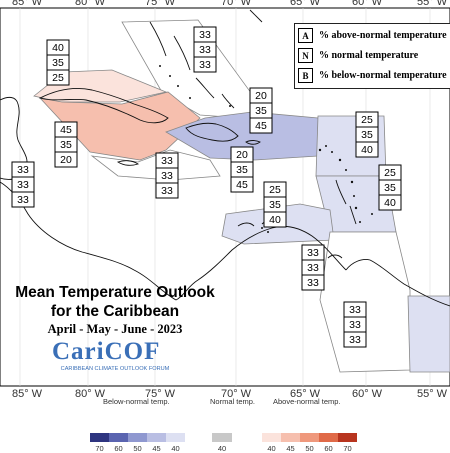 This screenshot has width=450, height=453. What do you see at coordinates (305, 55) in the screenshot?
I see `legend-letter-normal: N` at bounding box center [305, 55].